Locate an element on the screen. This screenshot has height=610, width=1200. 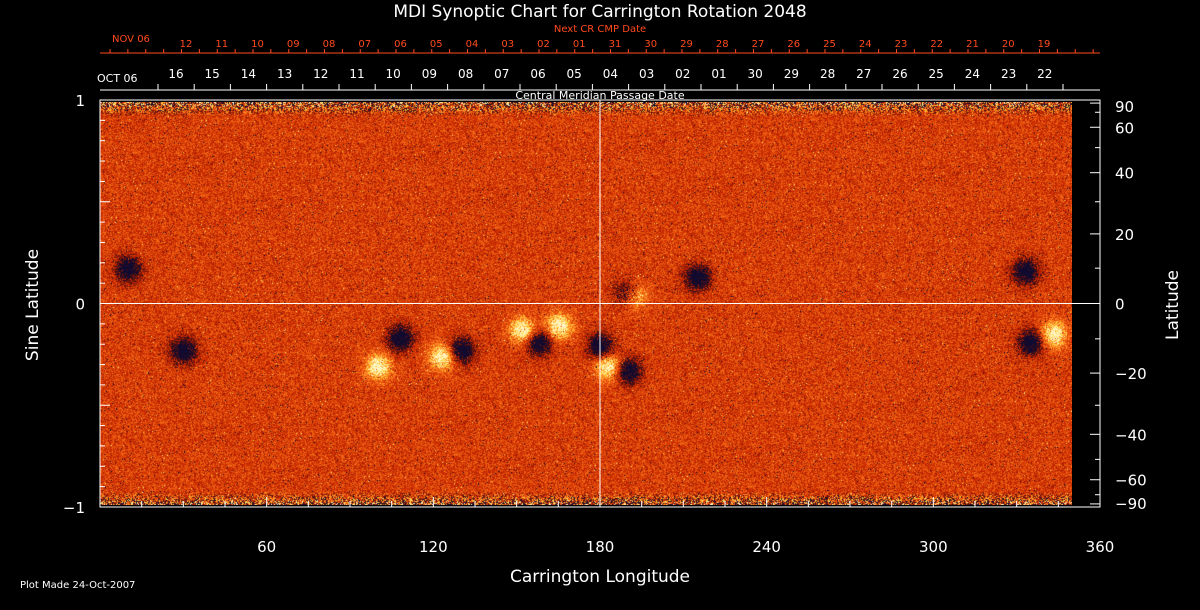
top-white-start-label: OCT 06 is located at coordinates (117, 78).